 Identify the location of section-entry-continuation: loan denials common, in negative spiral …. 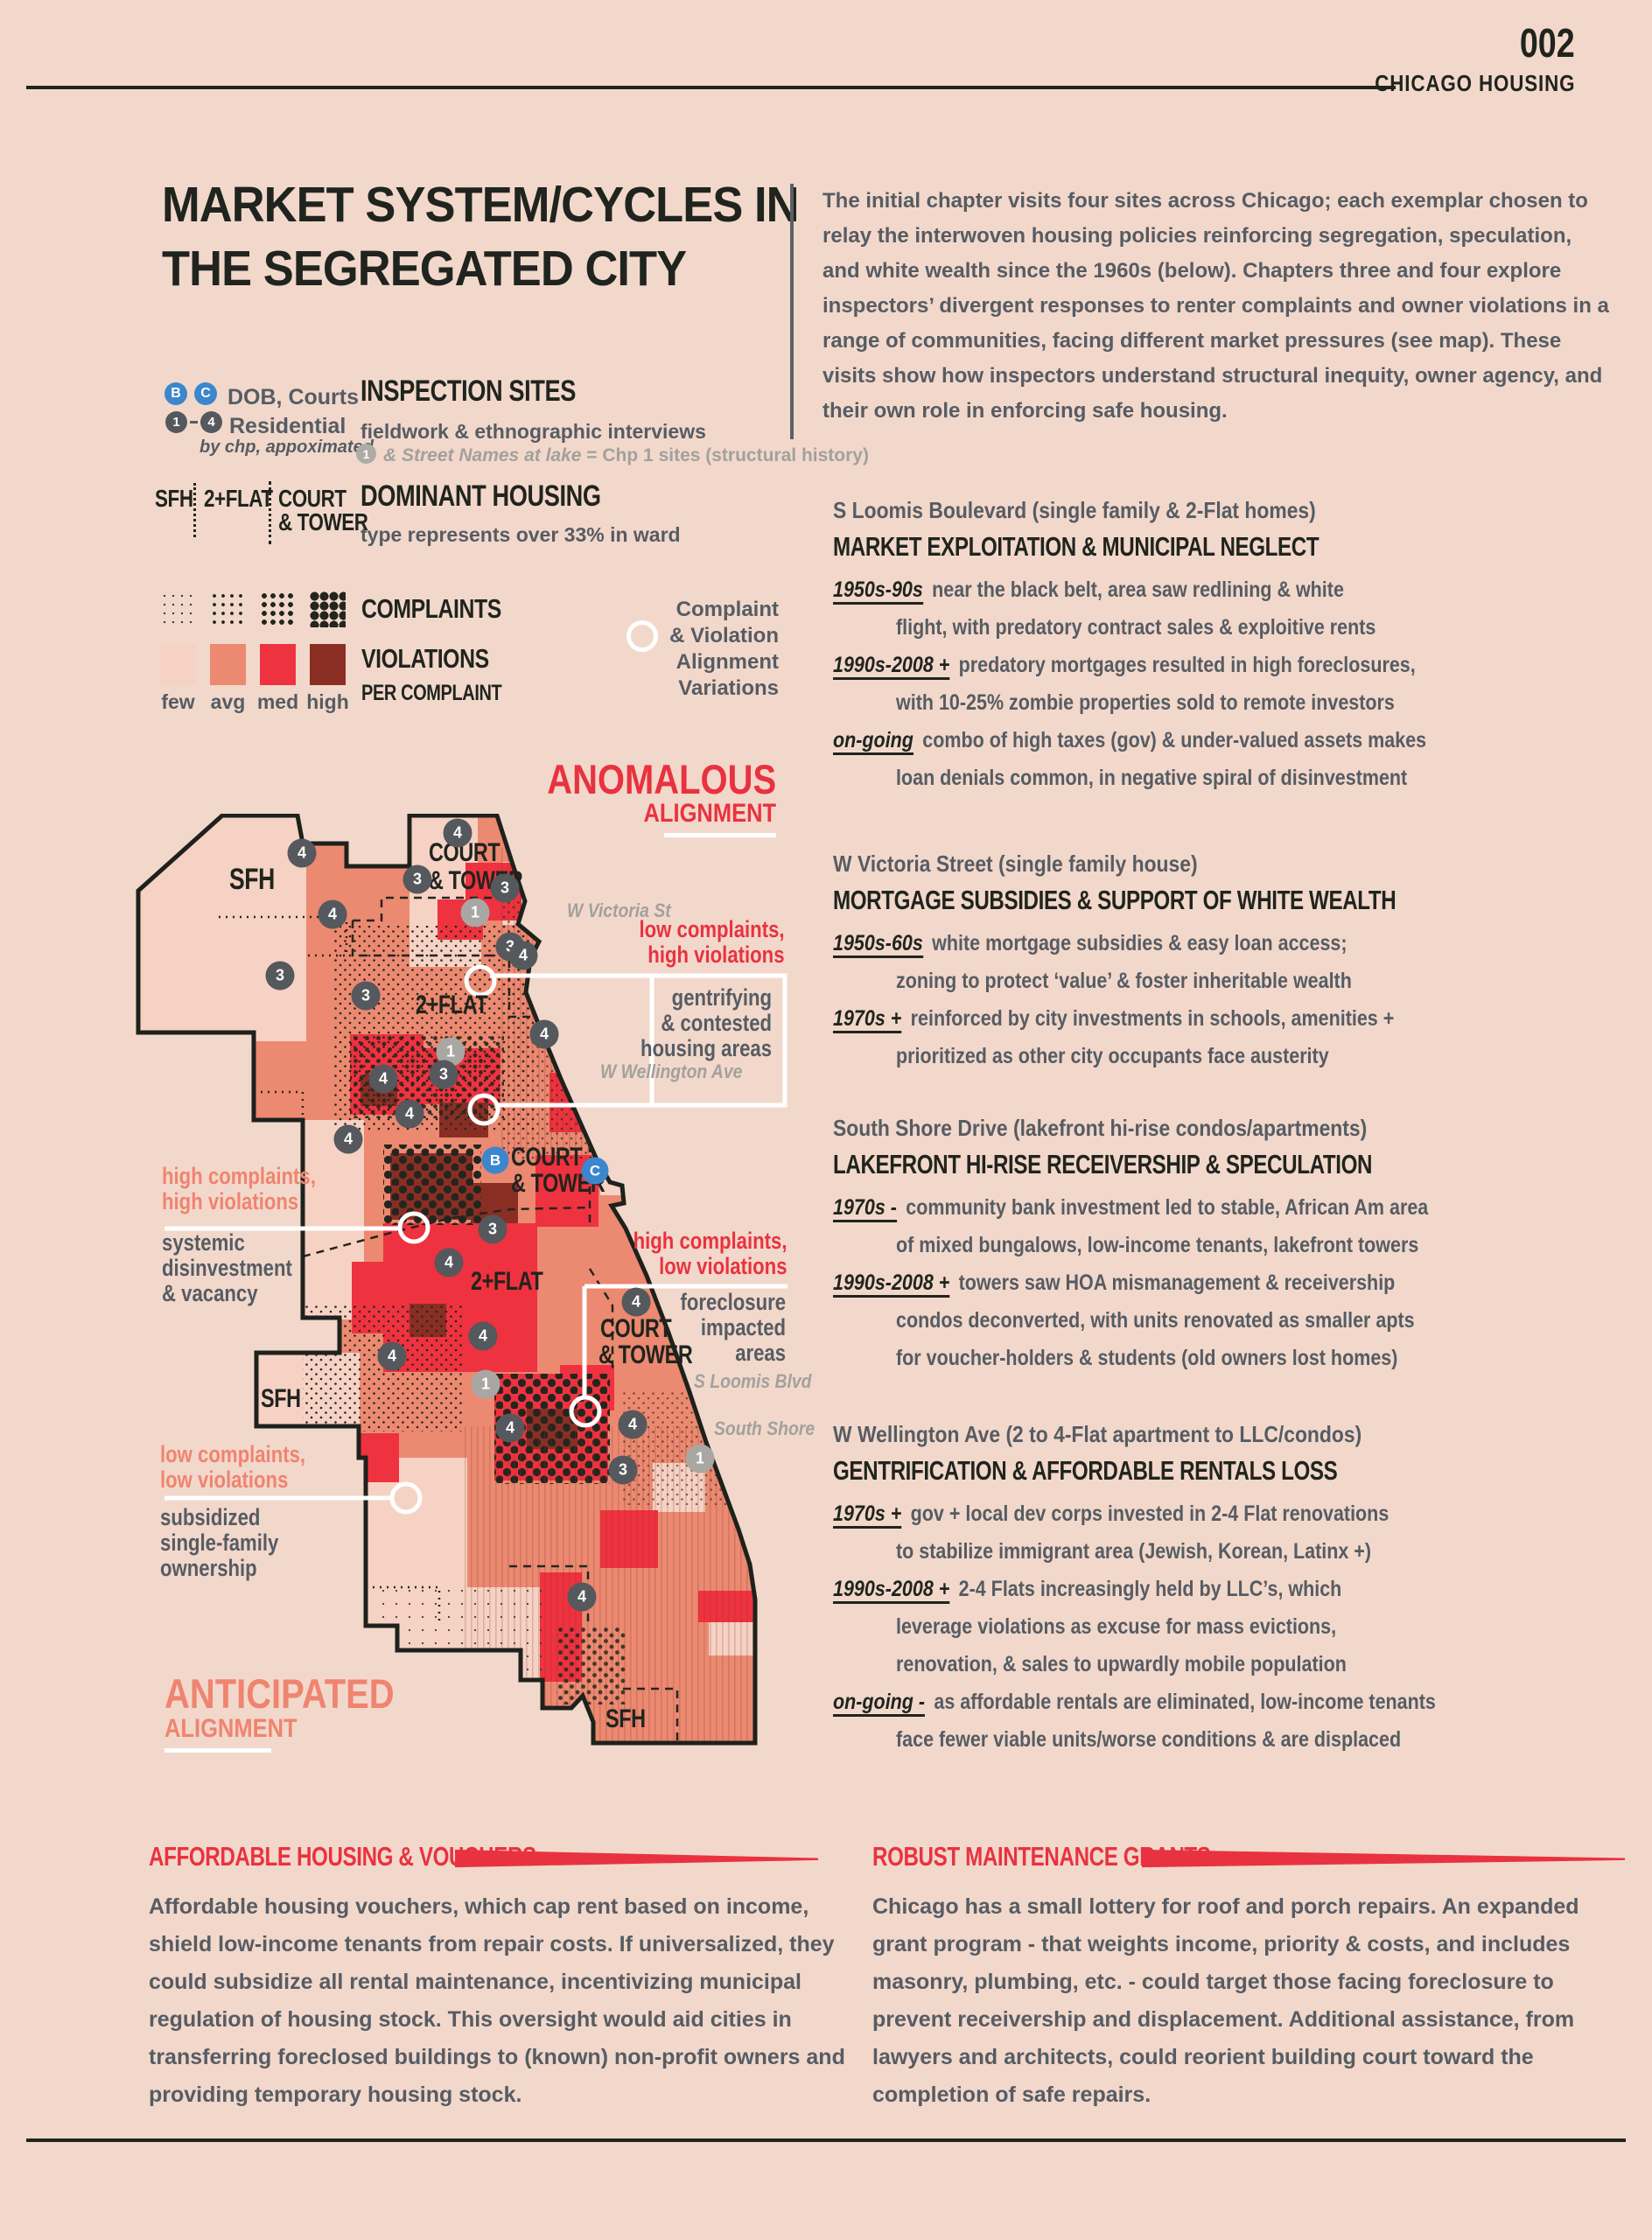
(1152, 778).